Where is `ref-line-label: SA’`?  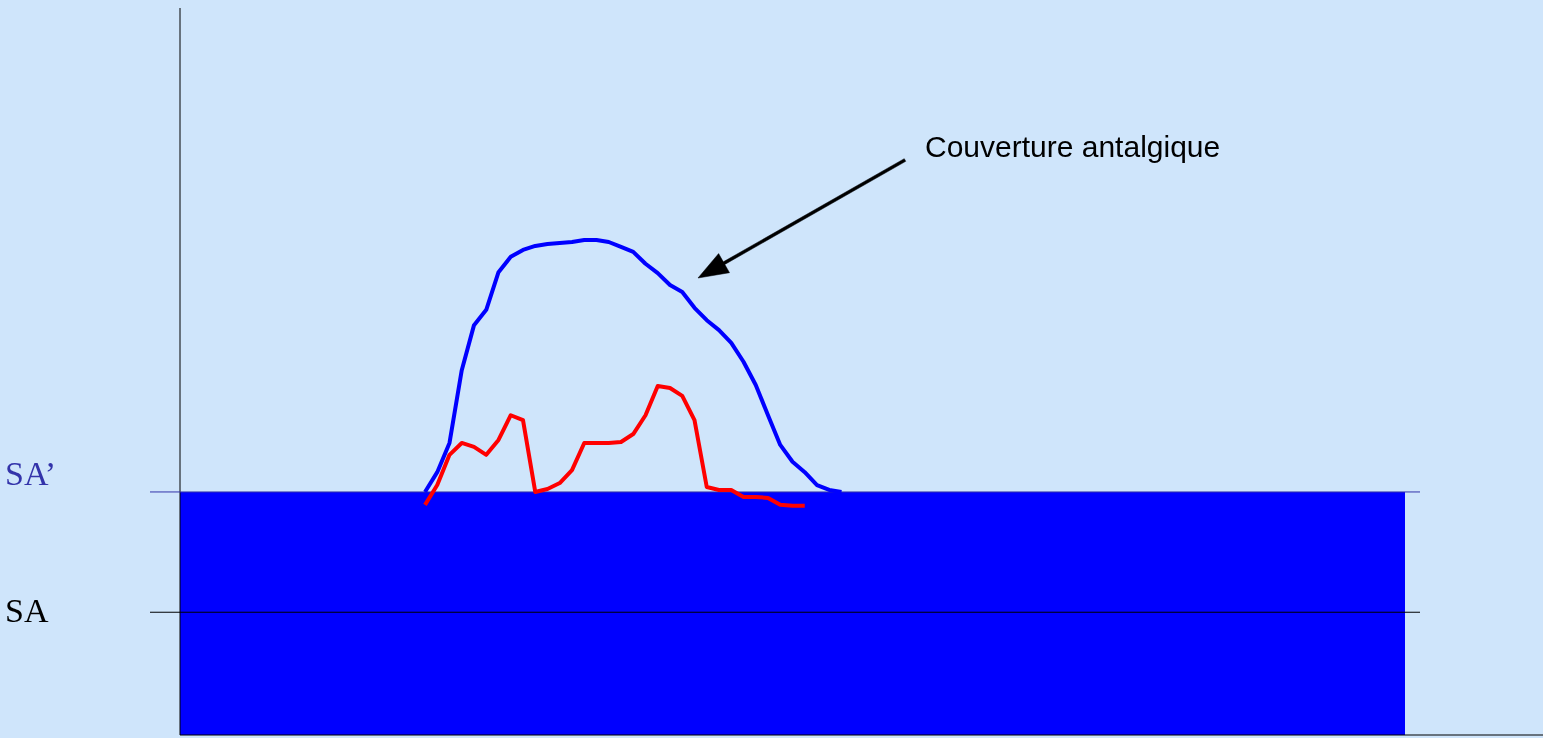 ref-line-label: SA’ is located at coordinates (31, 473).